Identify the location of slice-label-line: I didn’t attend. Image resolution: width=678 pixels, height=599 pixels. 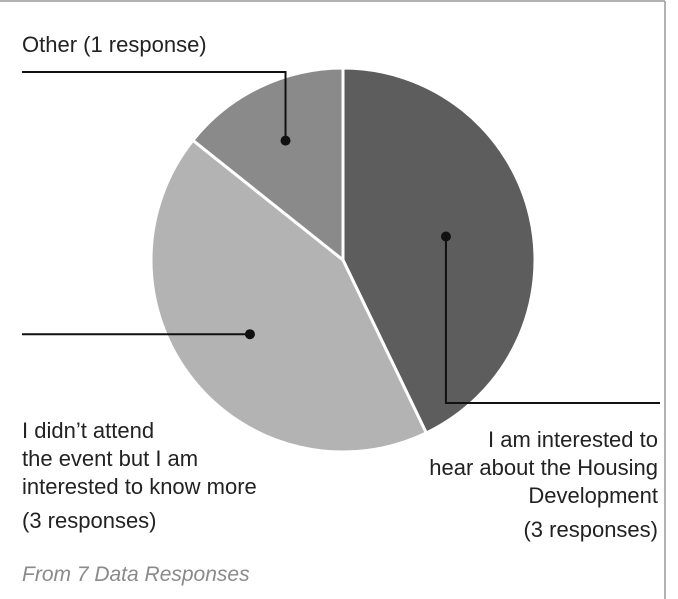
(88, 430).